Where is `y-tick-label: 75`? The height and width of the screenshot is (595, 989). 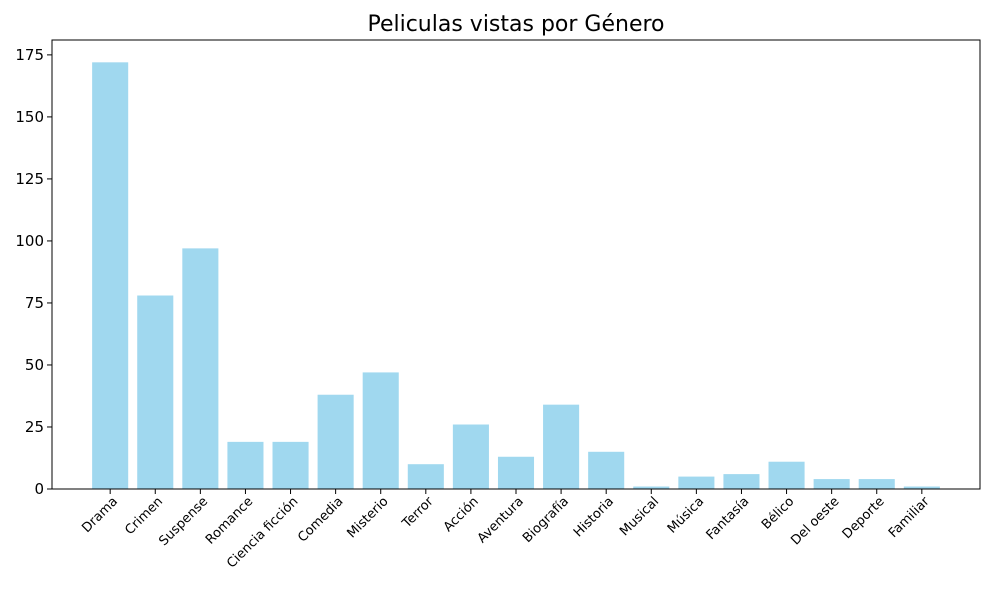 y-tick-label: 75 is located at coordinates (34, 303).